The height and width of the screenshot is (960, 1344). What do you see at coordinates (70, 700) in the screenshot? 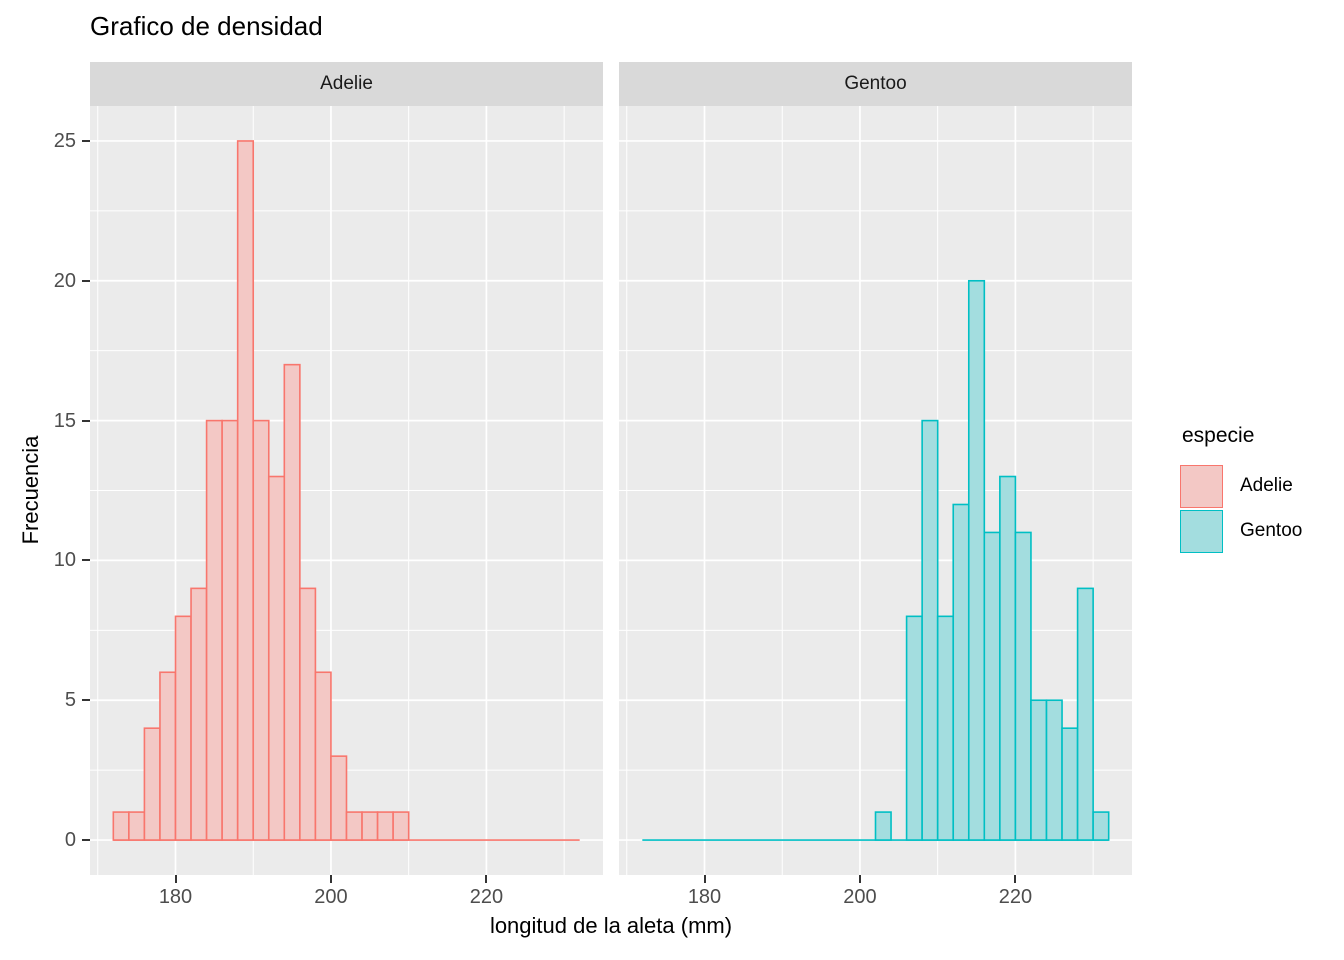
I see `y-tick-label: 5` at bounding box center [70, 700].